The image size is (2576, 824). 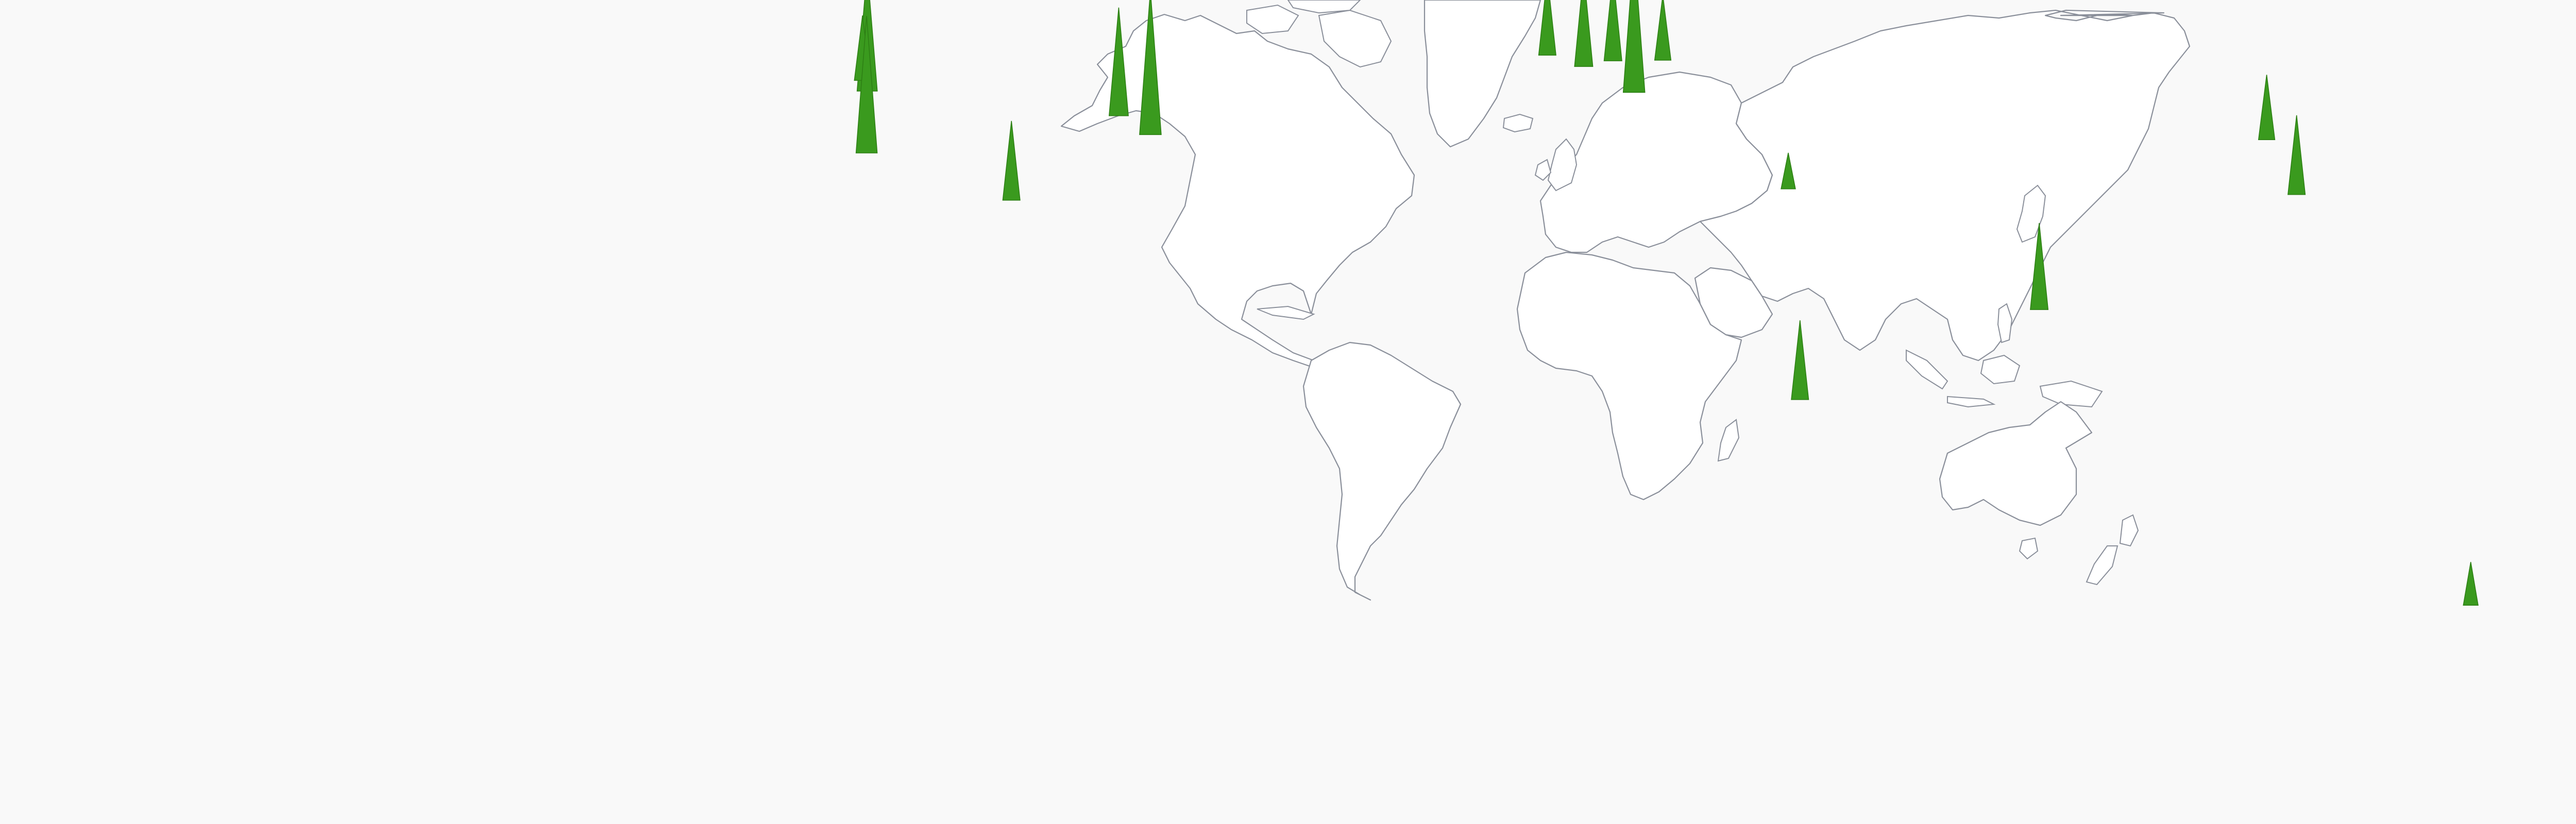 I want to click on island-tasmania, so click(x=2029, y=548).